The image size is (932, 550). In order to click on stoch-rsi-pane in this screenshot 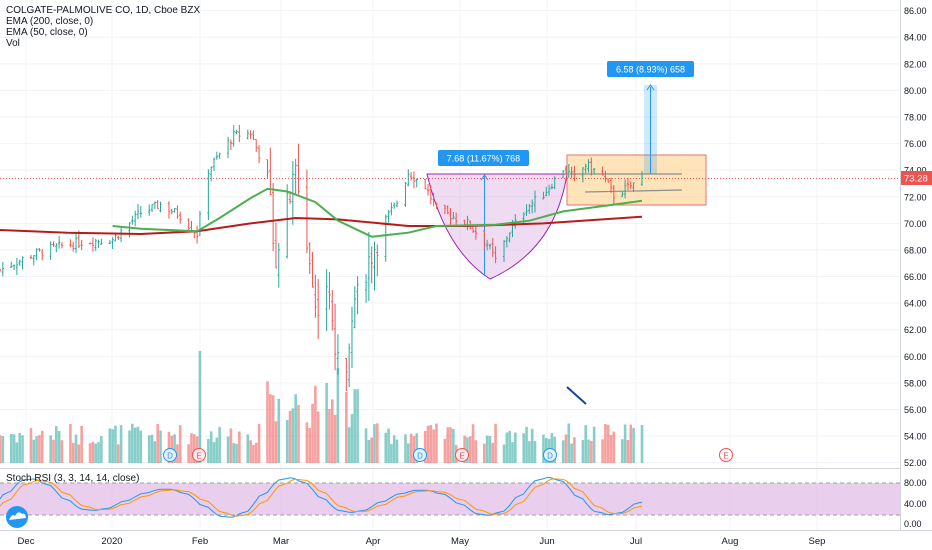, I will do `click(450, 493)`.